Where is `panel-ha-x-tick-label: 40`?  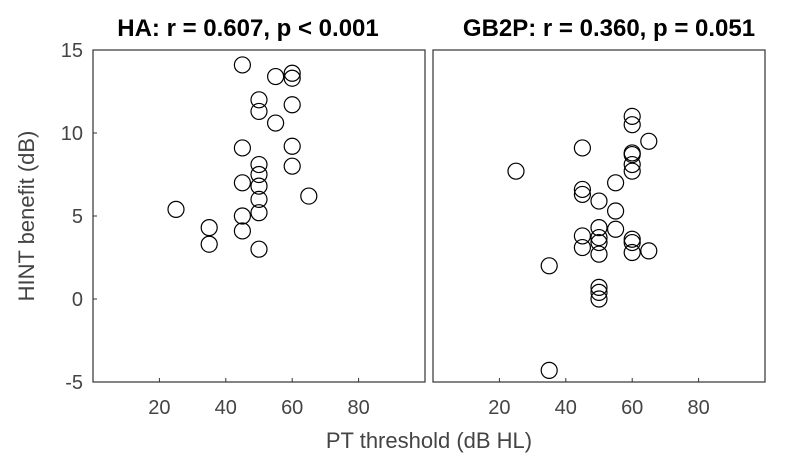 panel-ha-x-tick-label: 40 is located at coordinates (226, 408).